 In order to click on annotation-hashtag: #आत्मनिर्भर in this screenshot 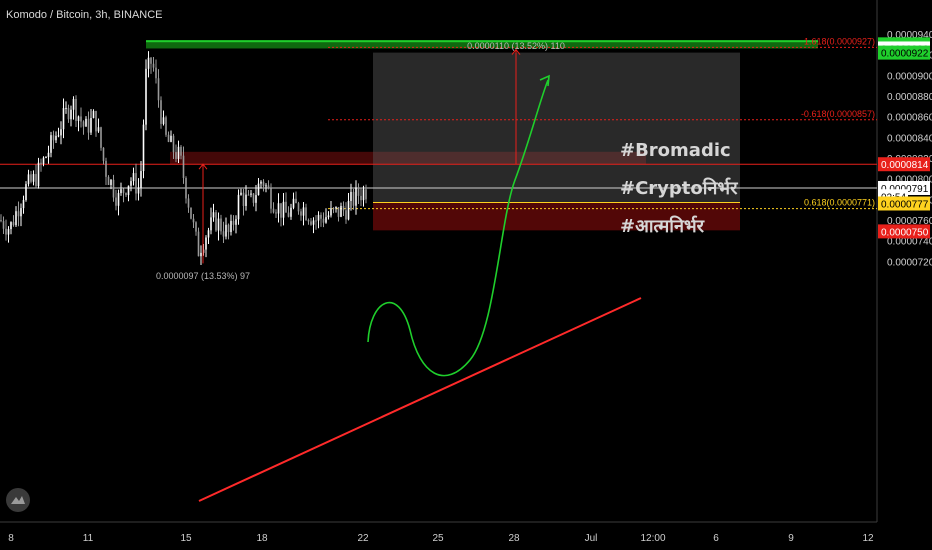, I will do `click(662, 226)`.